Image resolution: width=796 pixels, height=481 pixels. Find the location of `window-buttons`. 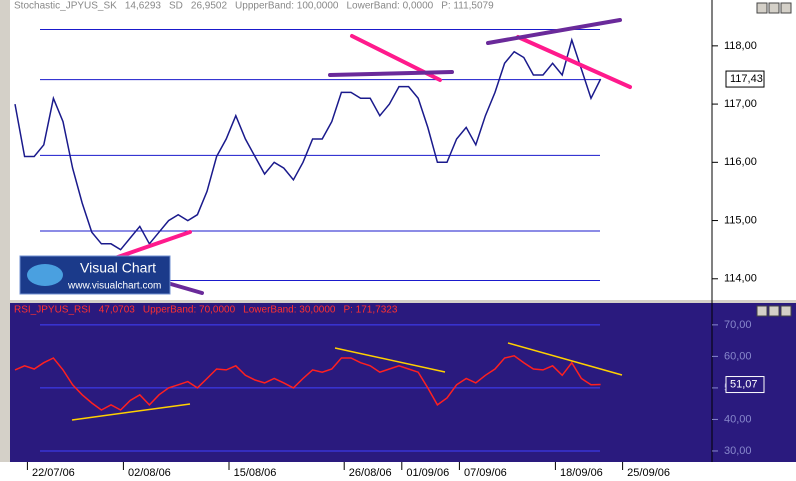

window-buttons is located at coordinates (774, 159).